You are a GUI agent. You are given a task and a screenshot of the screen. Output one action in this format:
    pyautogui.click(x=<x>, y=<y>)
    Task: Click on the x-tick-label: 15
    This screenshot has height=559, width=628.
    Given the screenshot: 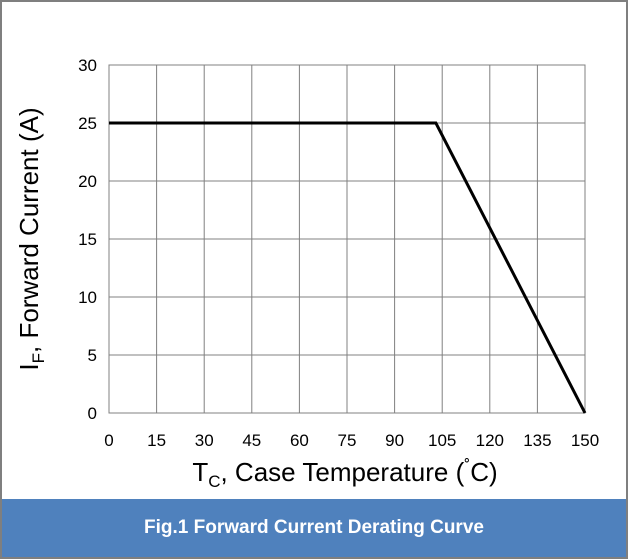 What is the action you would take?
    pyautogui.click(x=156, y=440)
    